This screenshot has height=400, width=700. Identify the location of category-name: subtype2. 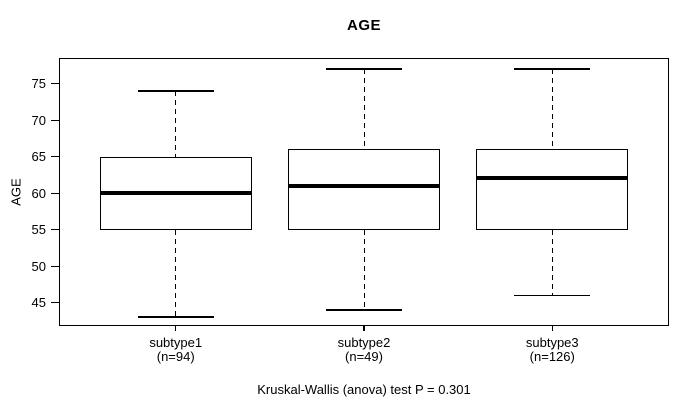
(364, 342).